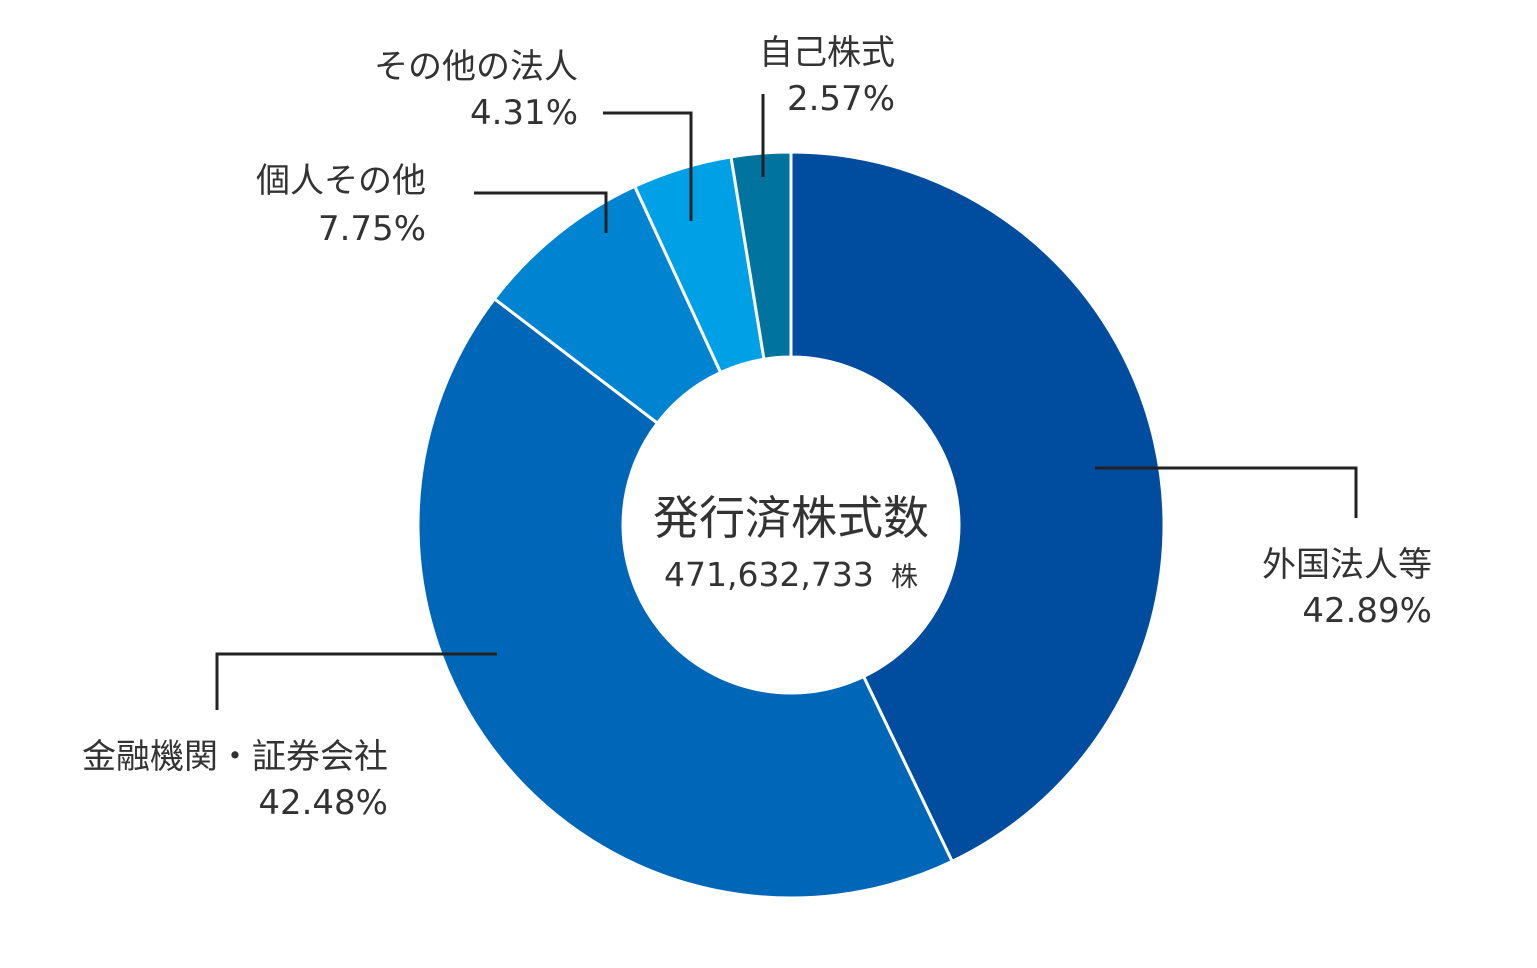  What do you see at coordinates (761, 255) in the screenshot?
I see `slice-treasury` at bounding box center [761, 255].